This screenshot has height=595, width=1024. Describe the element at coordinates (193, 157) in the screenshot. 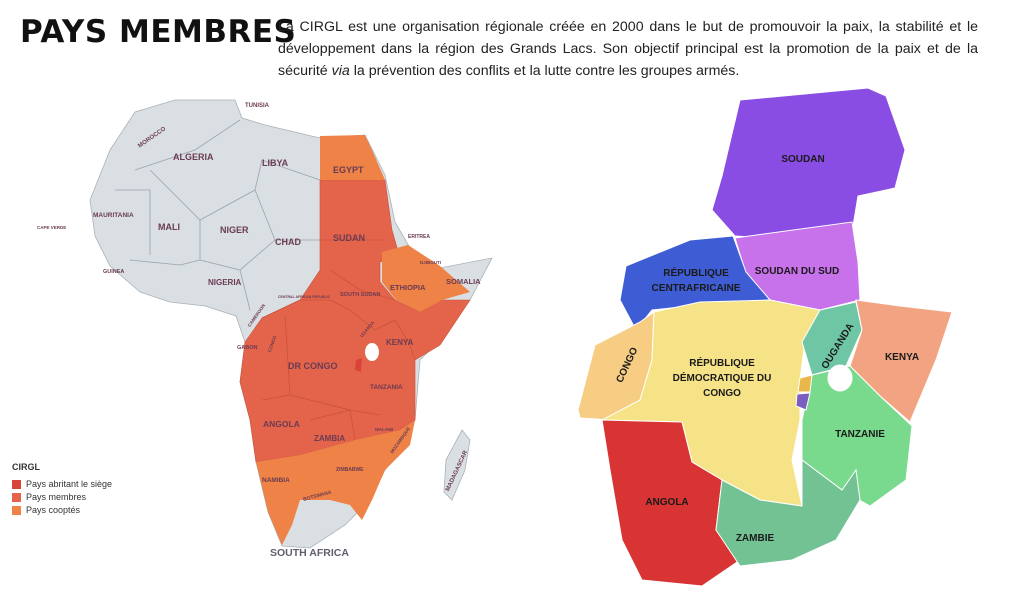

I see `label-algeria: ALGERIA` at that location.